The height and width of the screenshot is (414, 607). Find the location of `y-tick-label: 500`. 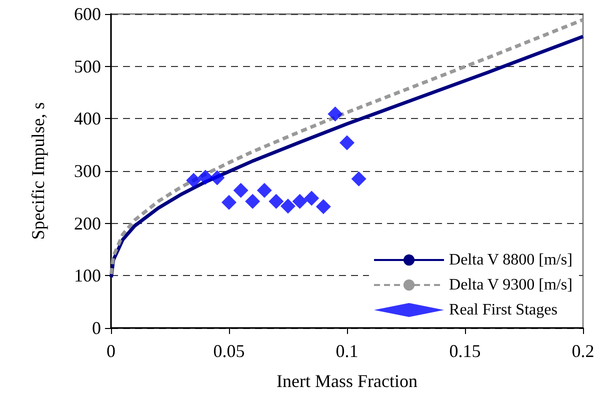

y-tick-label: 500 is located at coordinates (87, 66).